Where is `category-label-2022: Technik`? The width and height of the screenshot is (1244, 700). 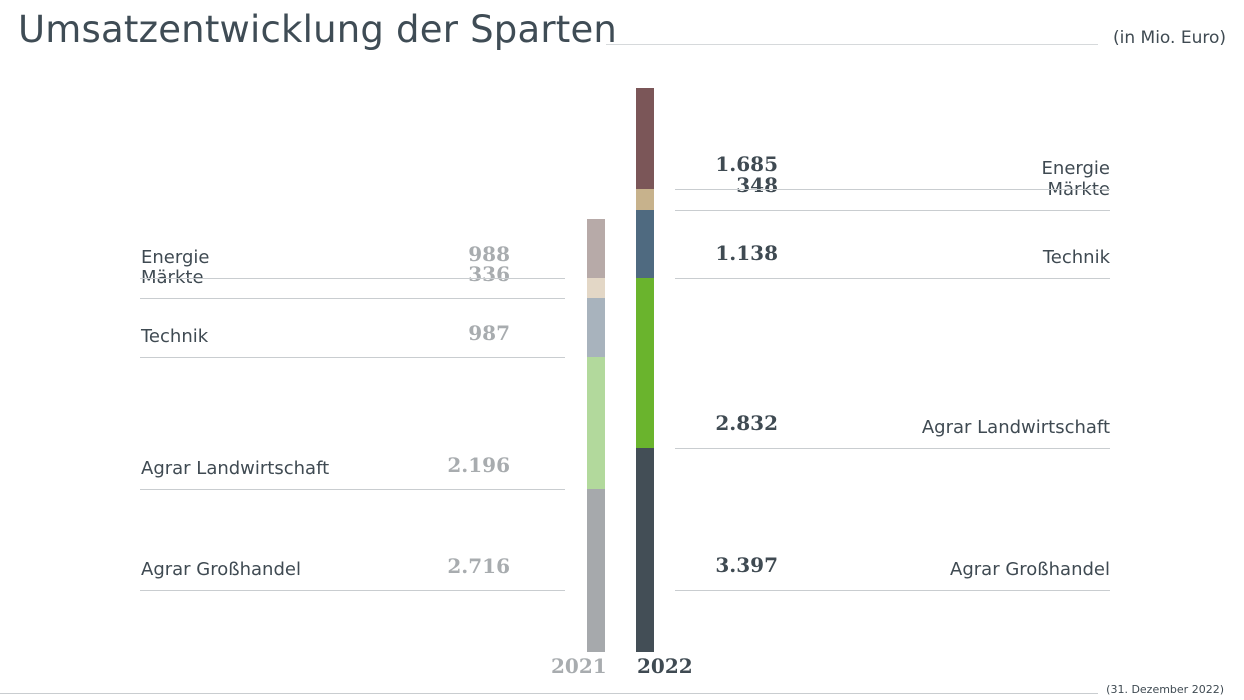 category-label-2022: Technik is located at coordinates (1076, 258).